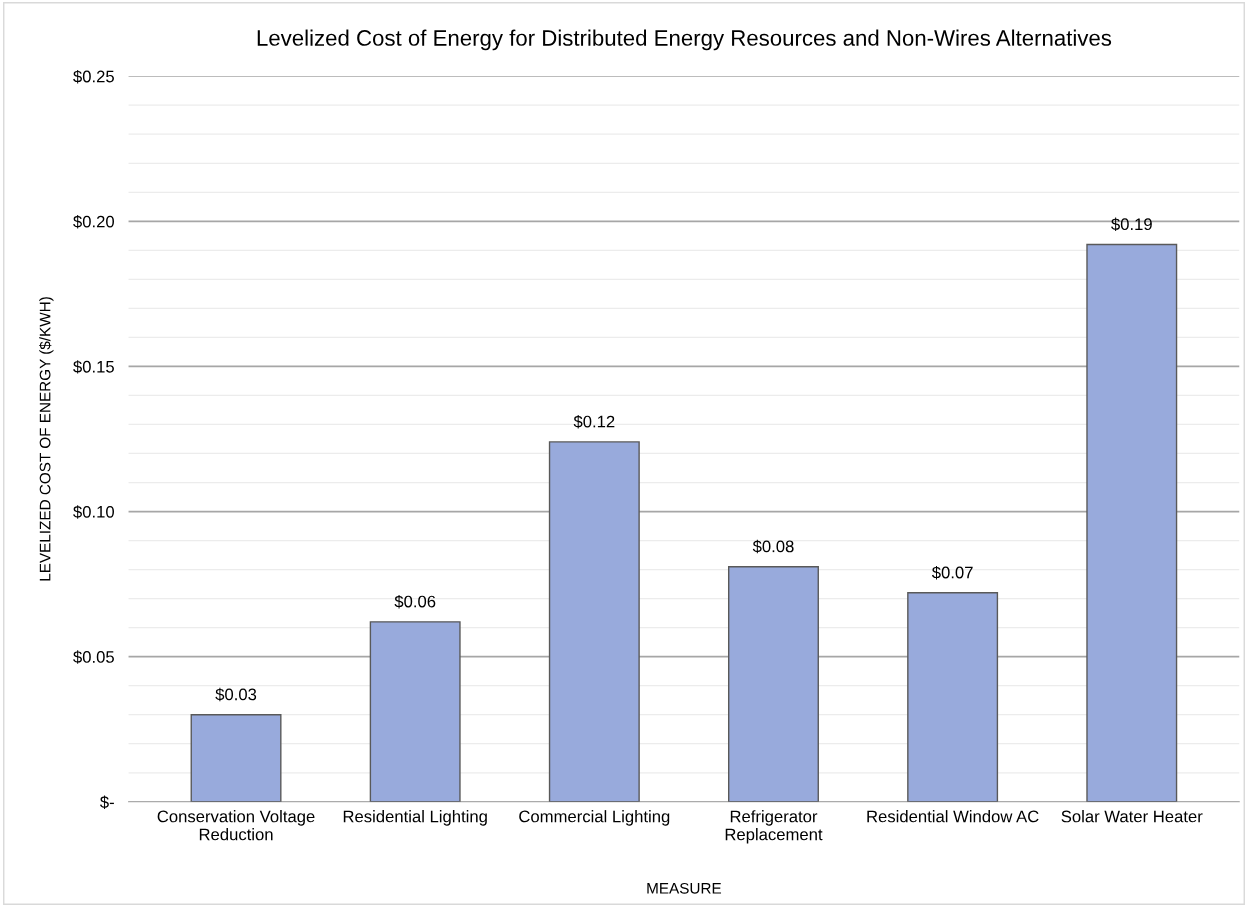  What do you see at coordinates (94, 222) in the screenshot?
I see `y-tick-label: $0.20` at bounding box center [94, 222].